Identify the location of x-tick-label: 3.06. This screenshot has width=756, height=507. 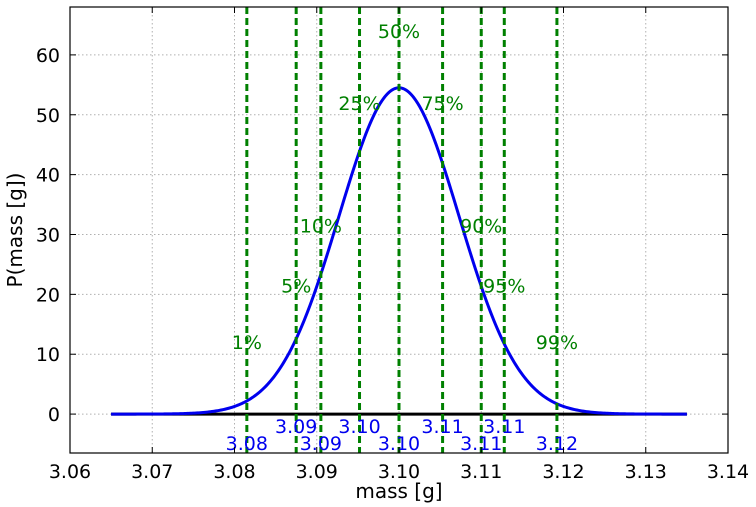
(70, 472).